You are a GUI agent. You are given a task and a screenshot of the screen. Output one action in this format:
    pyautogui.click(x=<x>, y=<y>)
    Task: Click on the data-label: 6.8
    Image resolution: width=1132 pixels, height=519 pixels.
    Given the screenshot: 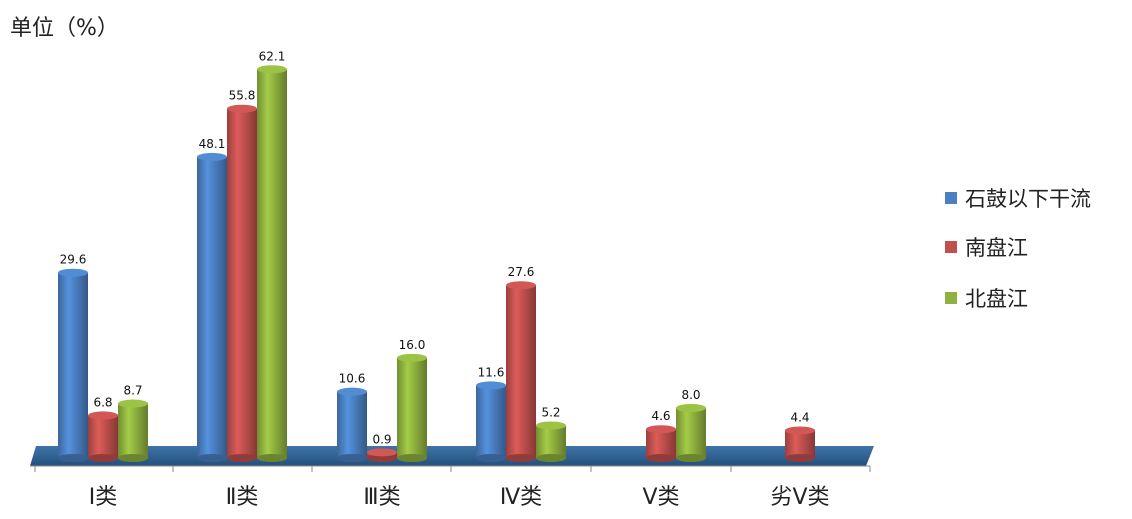 What is the action you would take?
    pyautogui.click(x=102, y=402)
    